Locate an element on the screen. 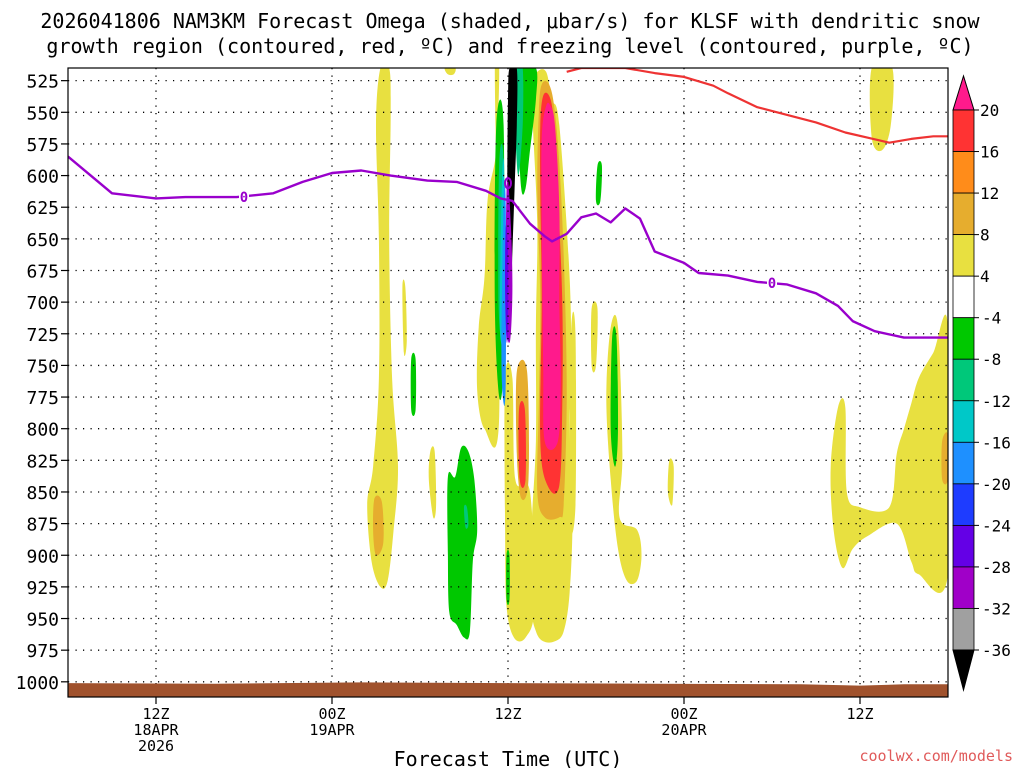 This screenshot has width=1024, height=768. y-tick-label: 1000 is located at coordinates (37, 683).